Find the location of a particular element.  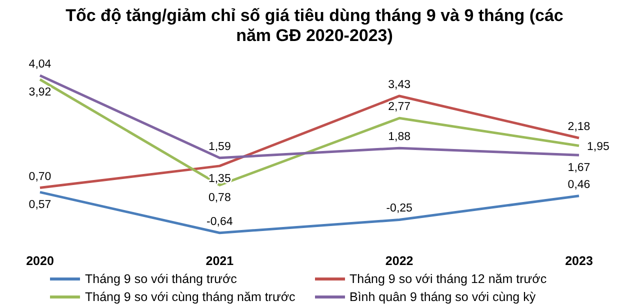

data-label: 0,46 is located at coordinates (579, 184).